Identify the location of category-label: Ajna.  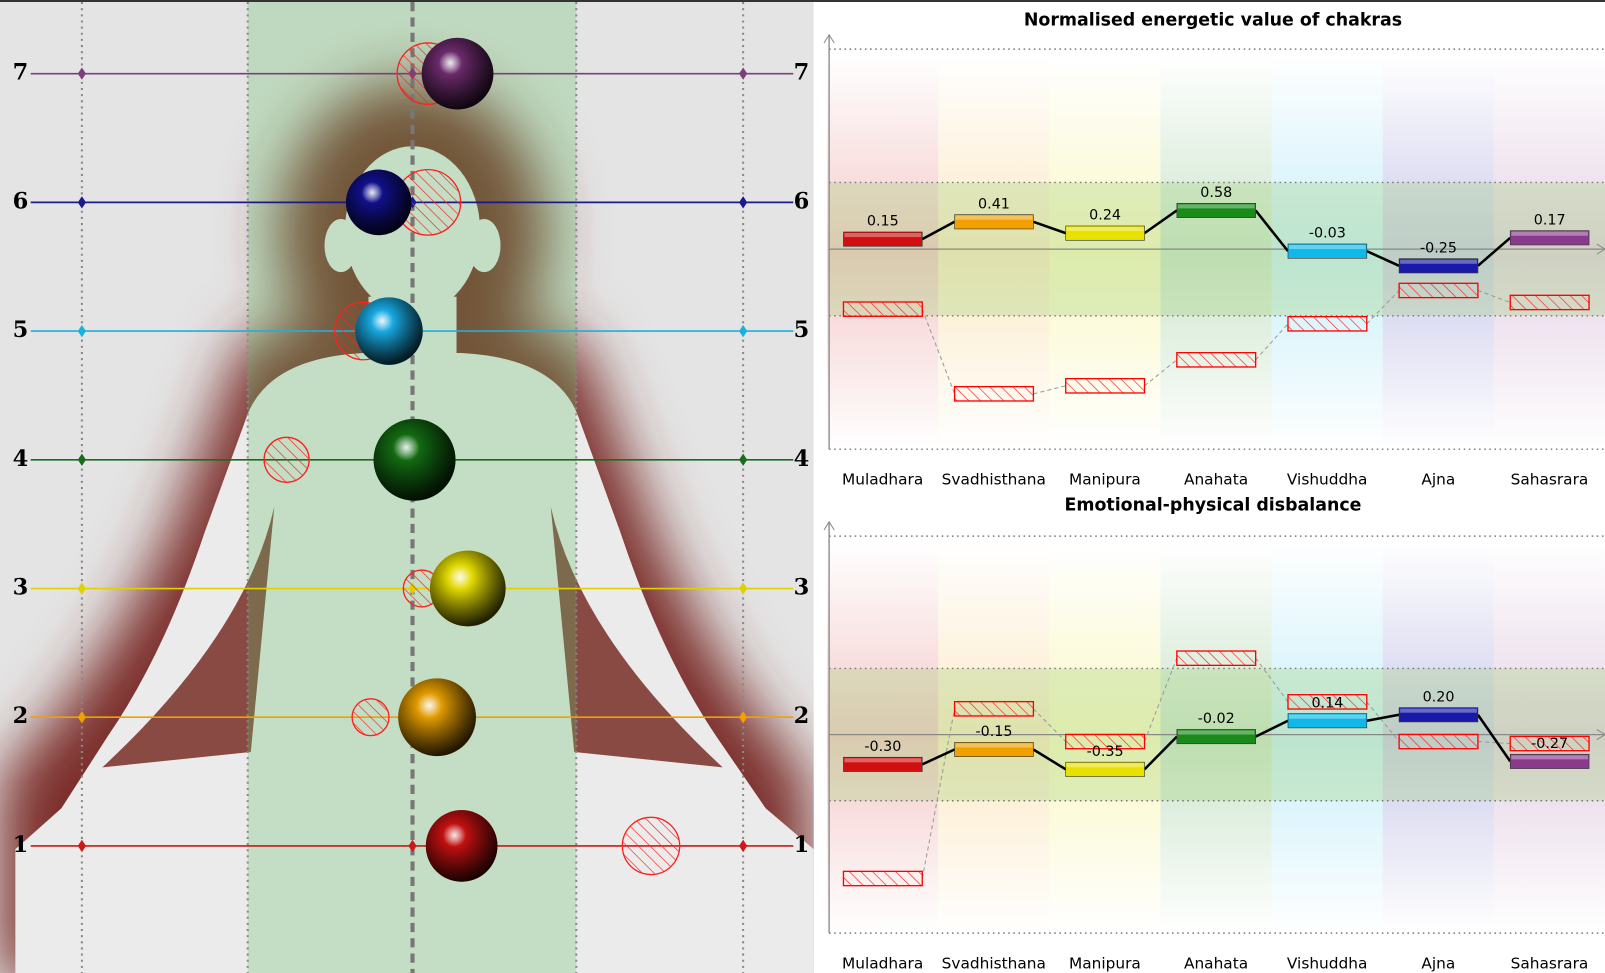
(1438, 963).